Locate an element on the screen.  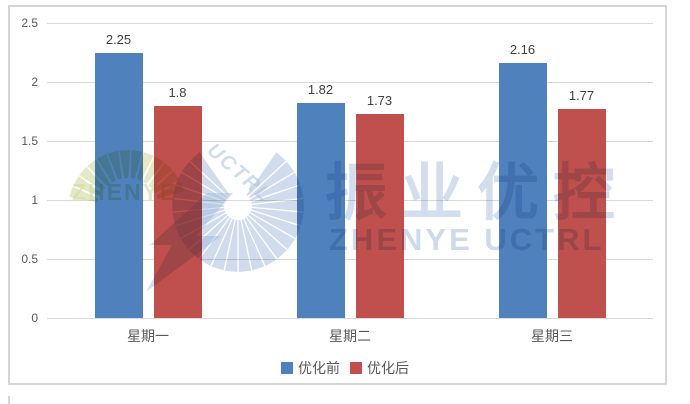
legend-item-优化前: 优化前 is located at coordinates (310, 368).